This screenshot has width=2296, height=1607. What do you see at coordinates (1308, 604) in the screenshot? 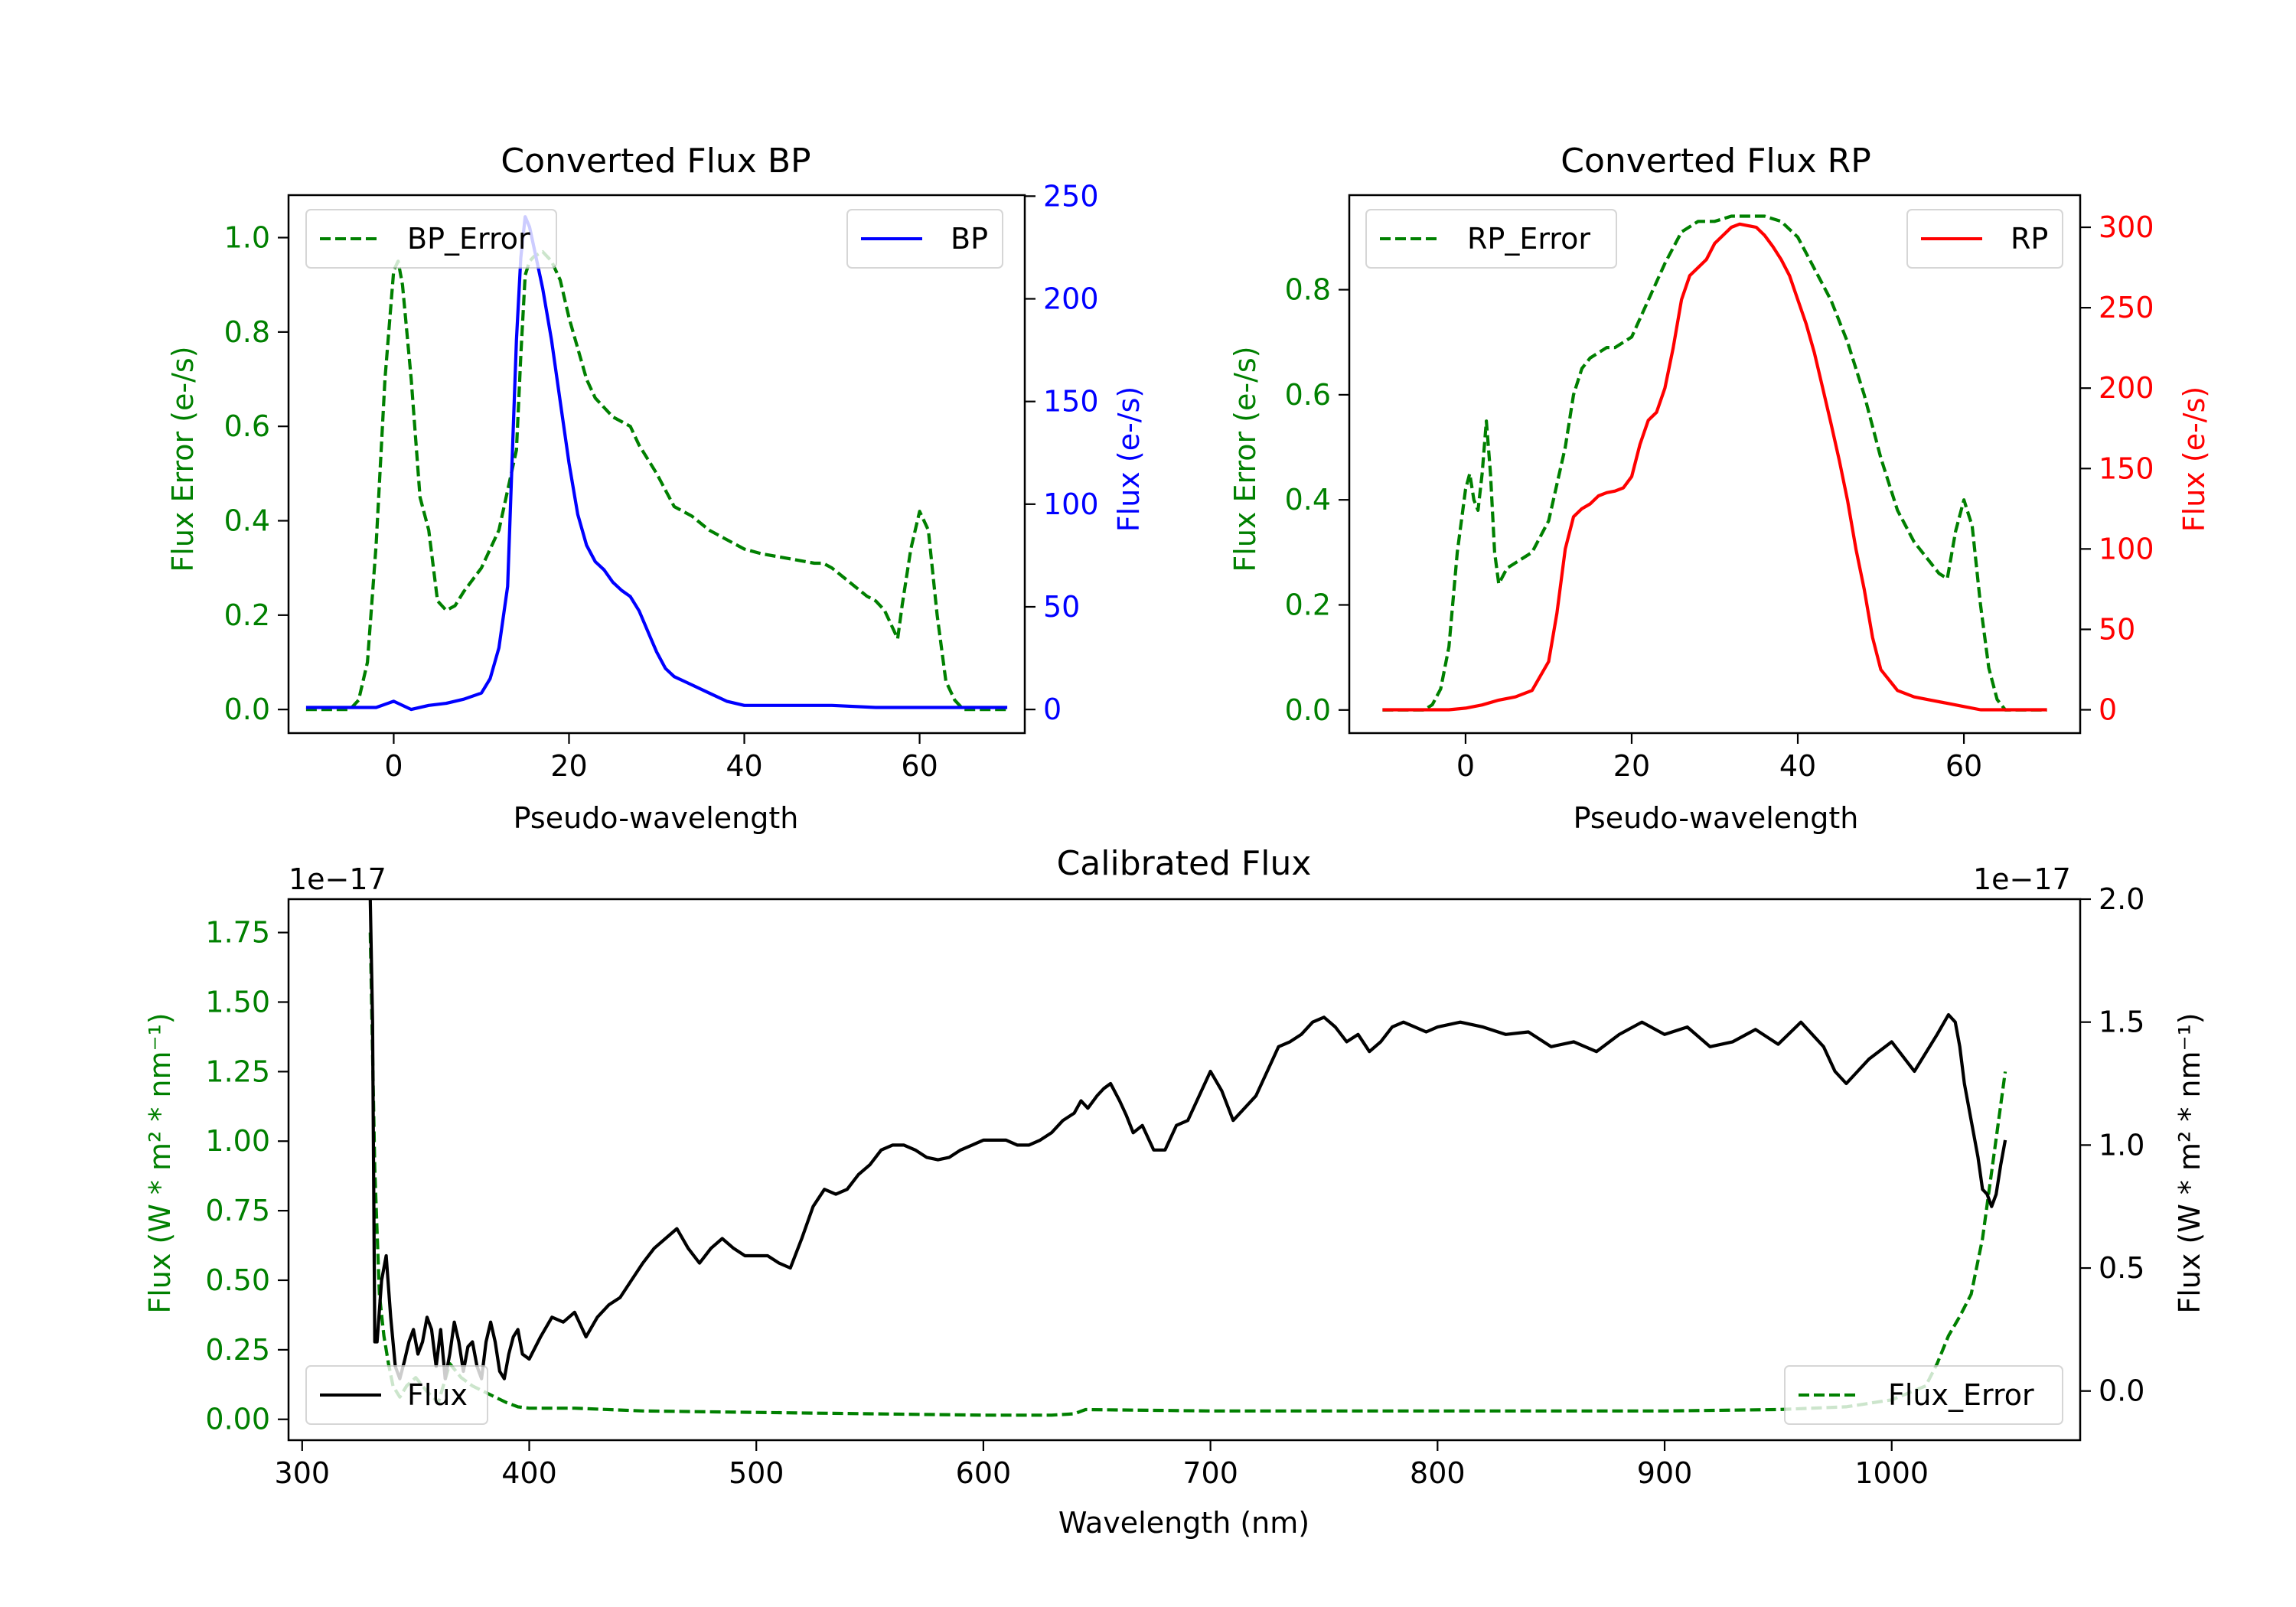
I see `rp-ytick-left-label: 0.2` at bounding box center [1308, 604].